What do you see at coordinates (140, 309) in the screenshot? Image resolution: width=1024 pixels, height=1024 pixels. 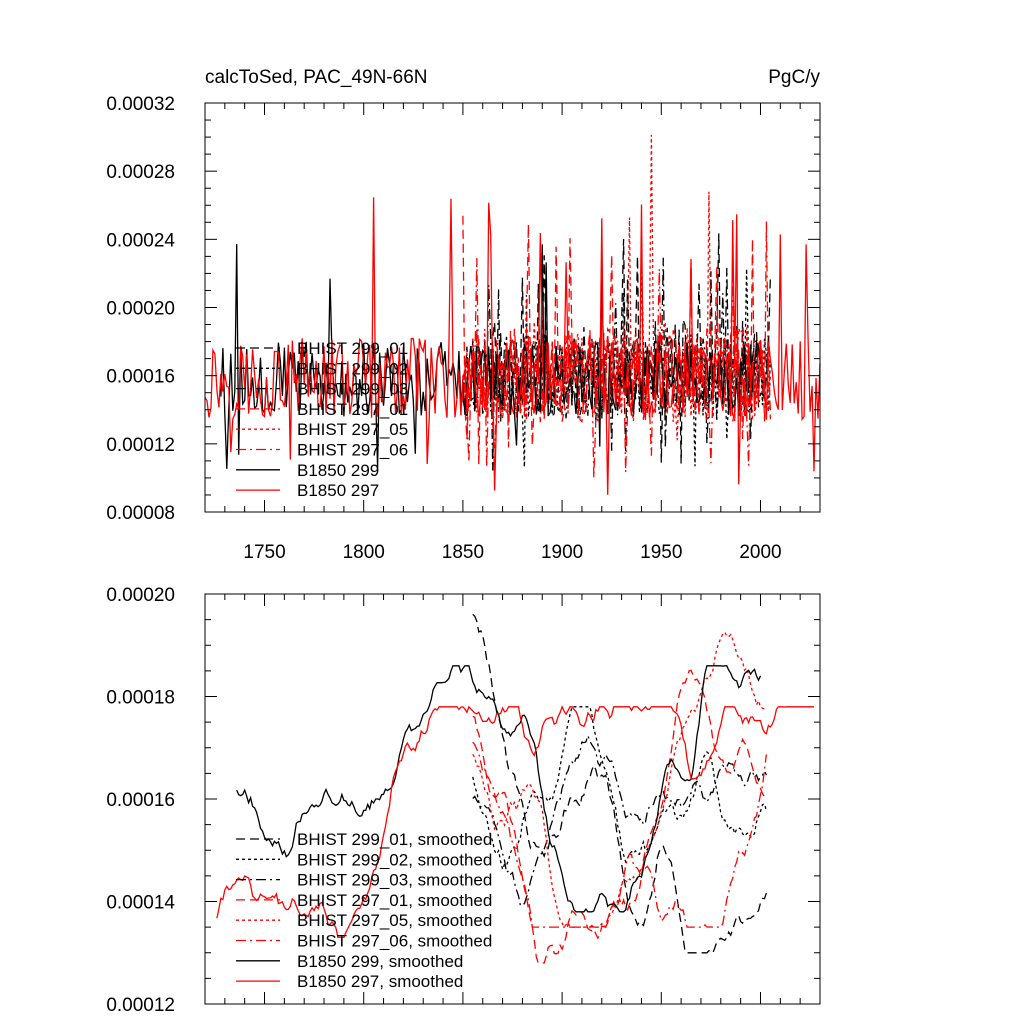 I see `top-ytick-label: 0.00020` at bounding box center [140, 309].